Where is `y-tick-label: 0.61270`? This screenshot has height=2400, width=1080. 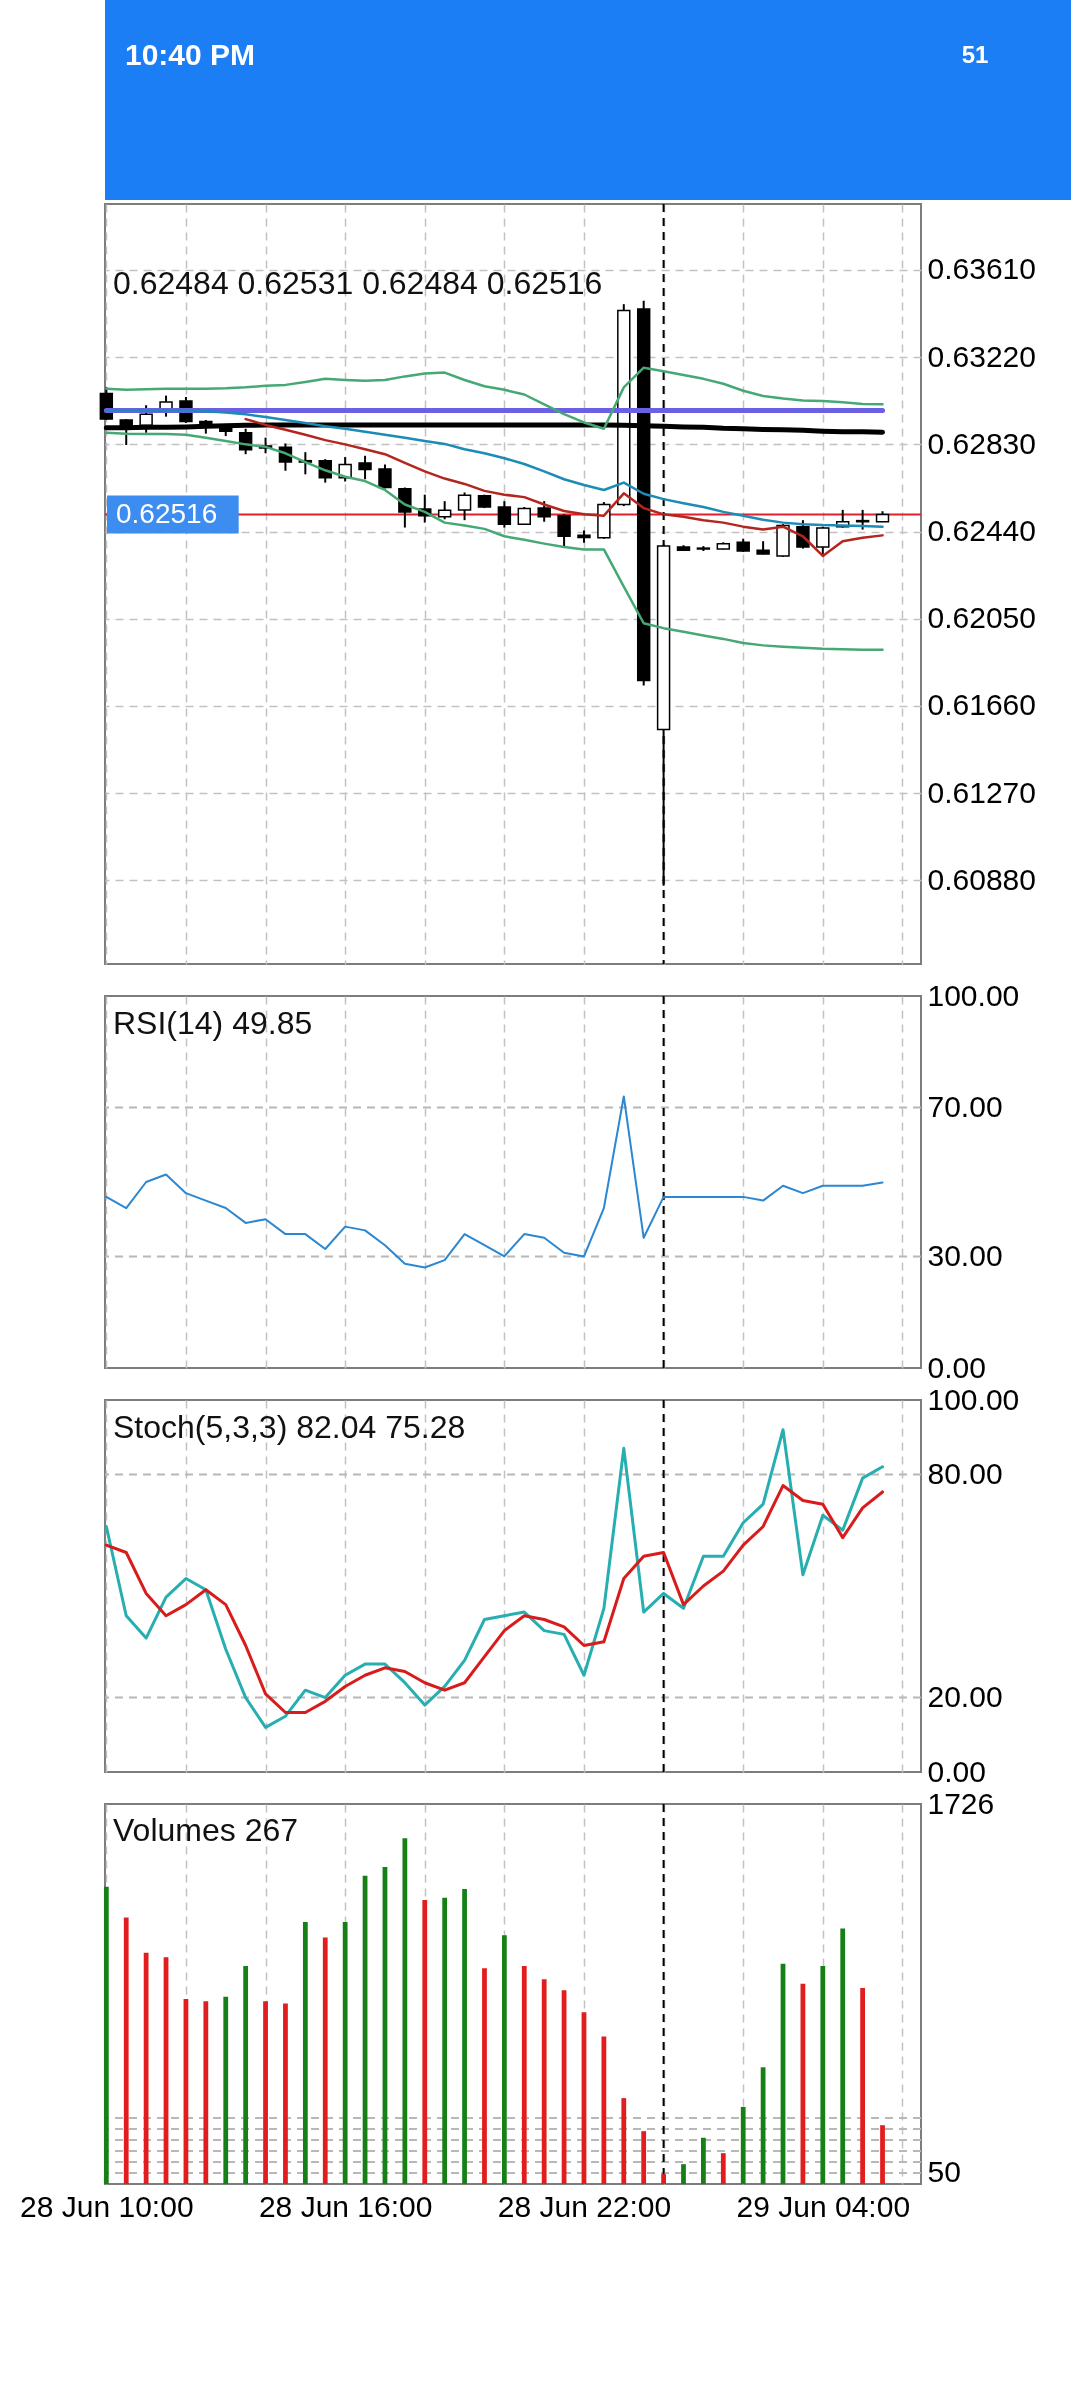 y-tick-label: 0.61270 is located at coordinates (981, 792).